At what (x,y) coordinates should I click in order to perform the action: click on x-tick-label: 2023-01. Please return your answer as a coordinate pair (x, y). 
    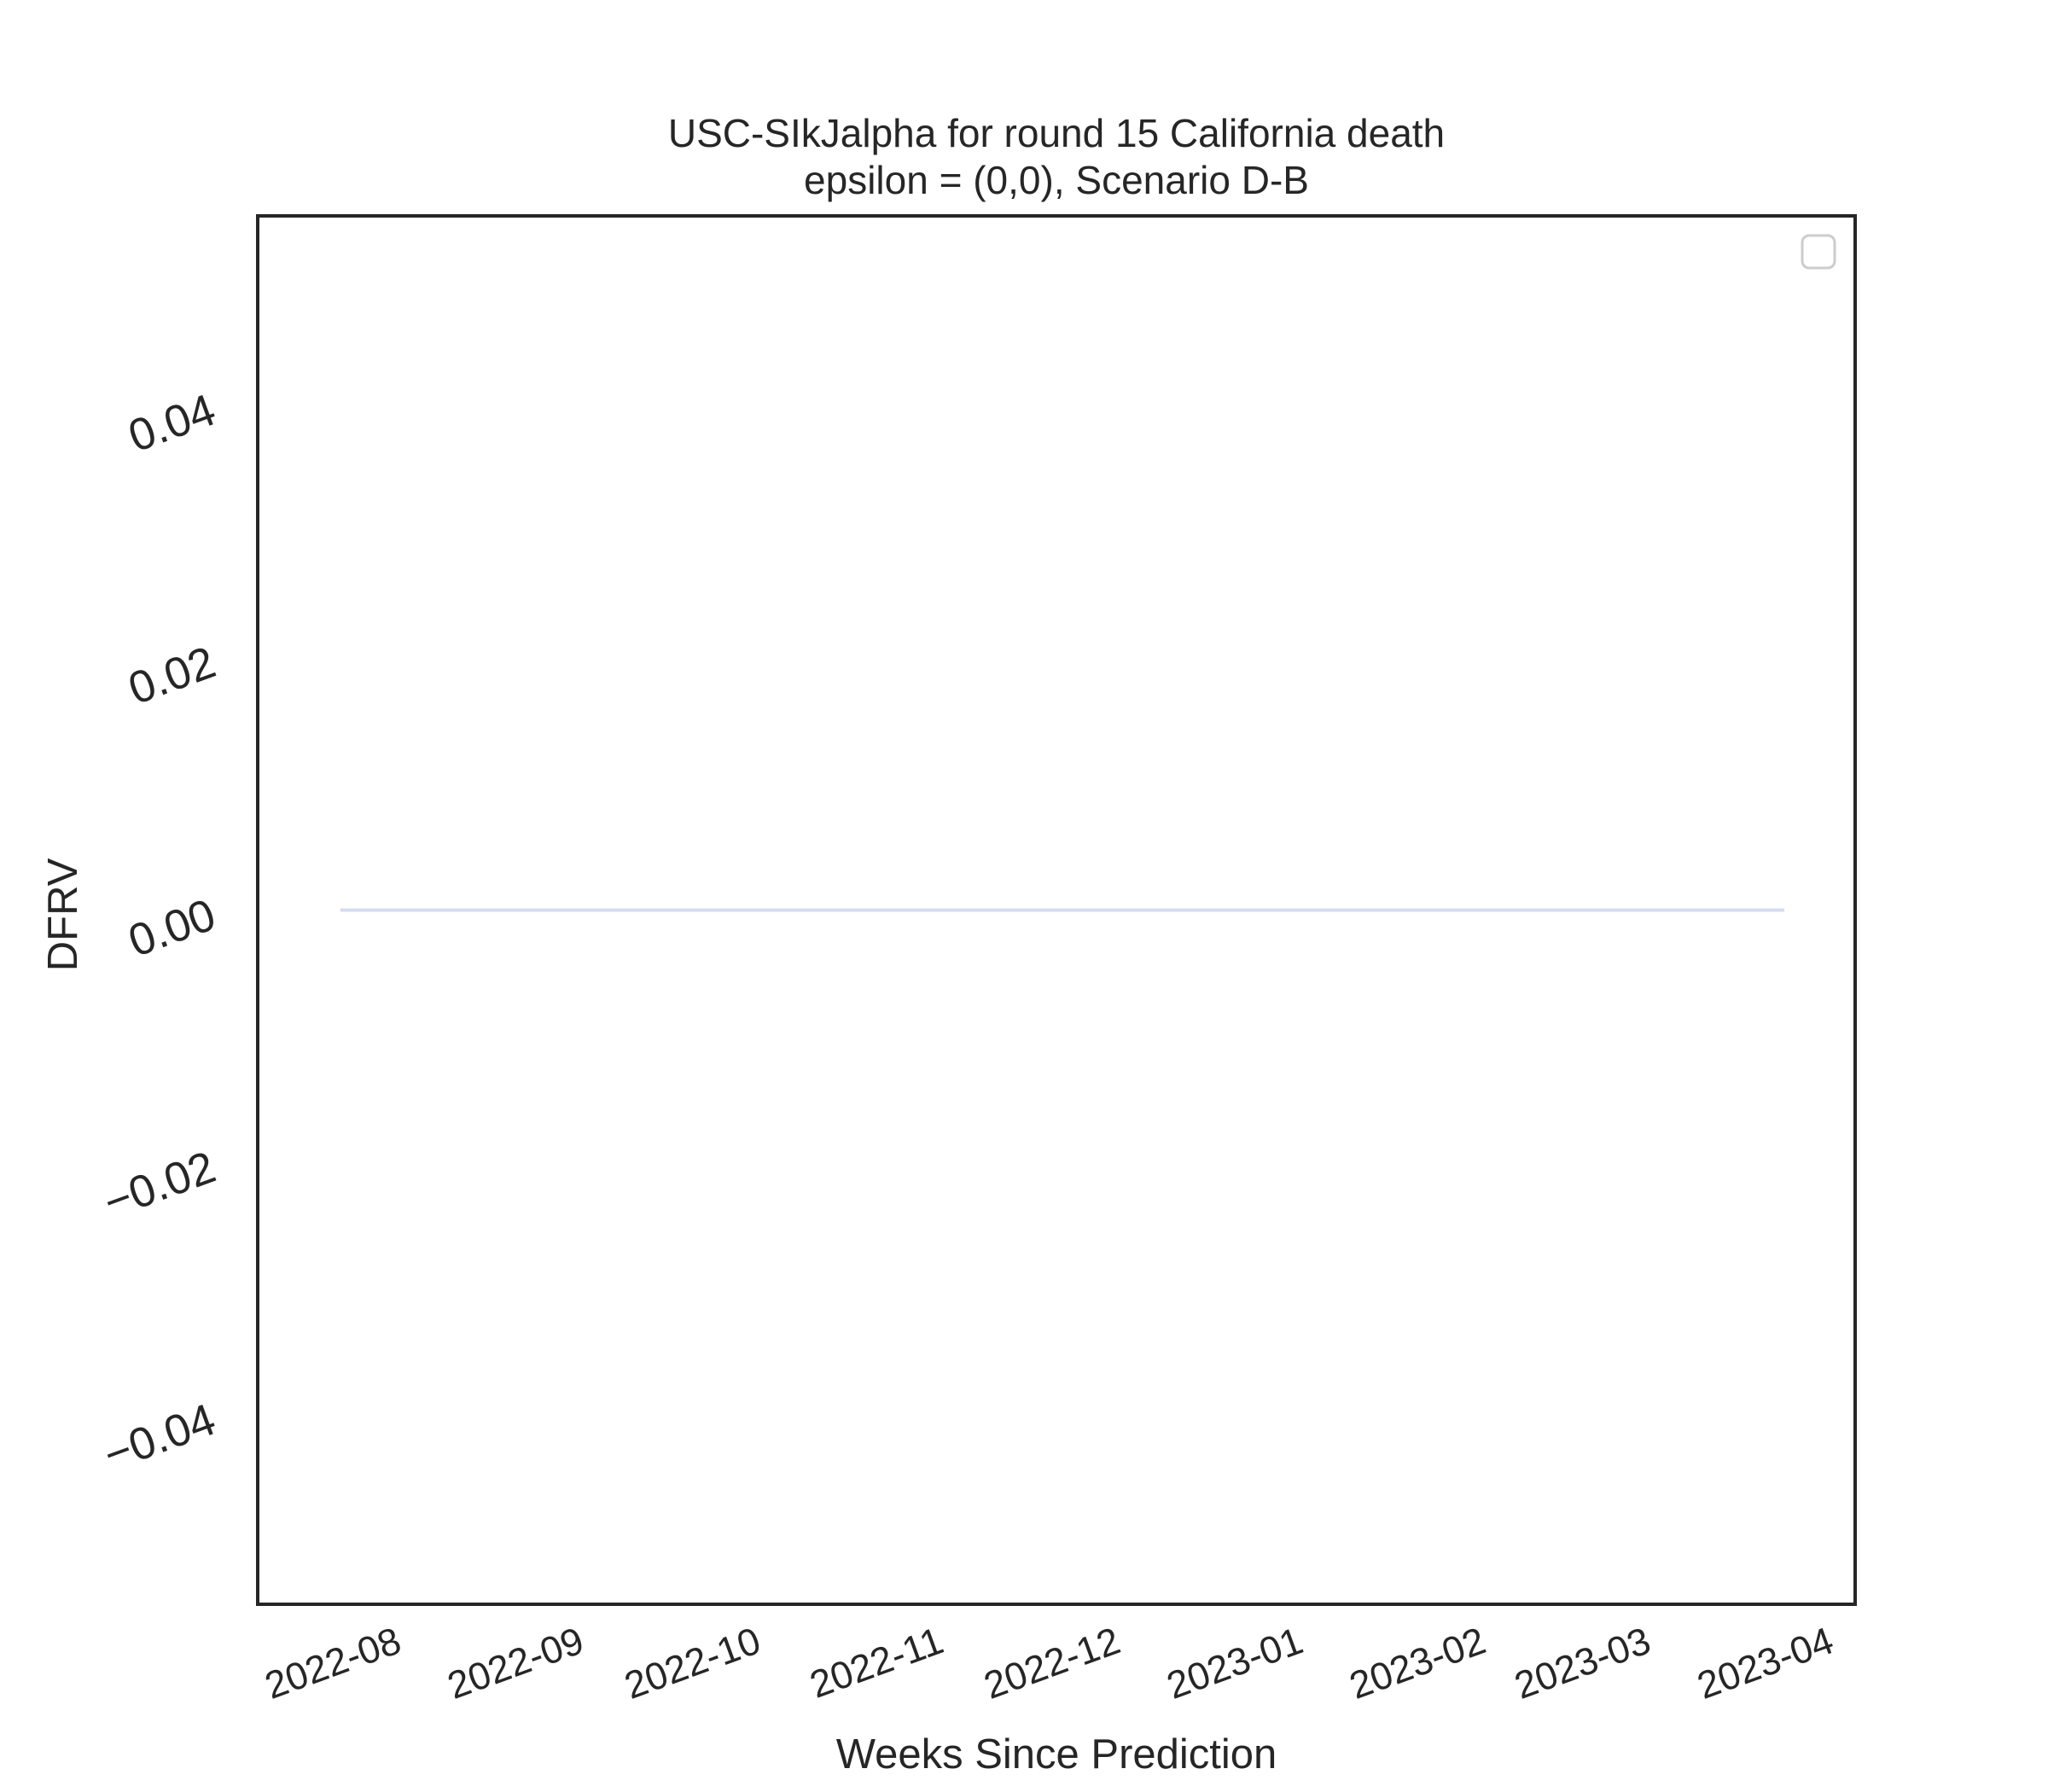
    Looking at the image, I should click on (1235, 1662).